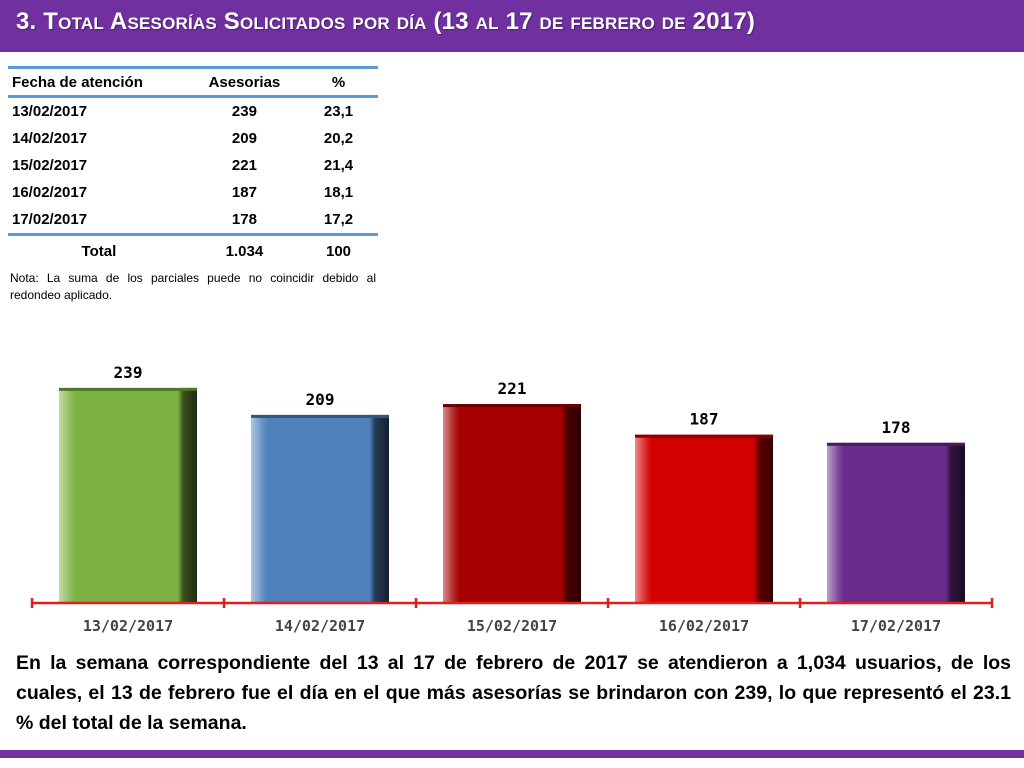 The height and width of the screenshot is (768, 1024). I want to click on x-tick-label: 14/02/2017, so click(320, 626).